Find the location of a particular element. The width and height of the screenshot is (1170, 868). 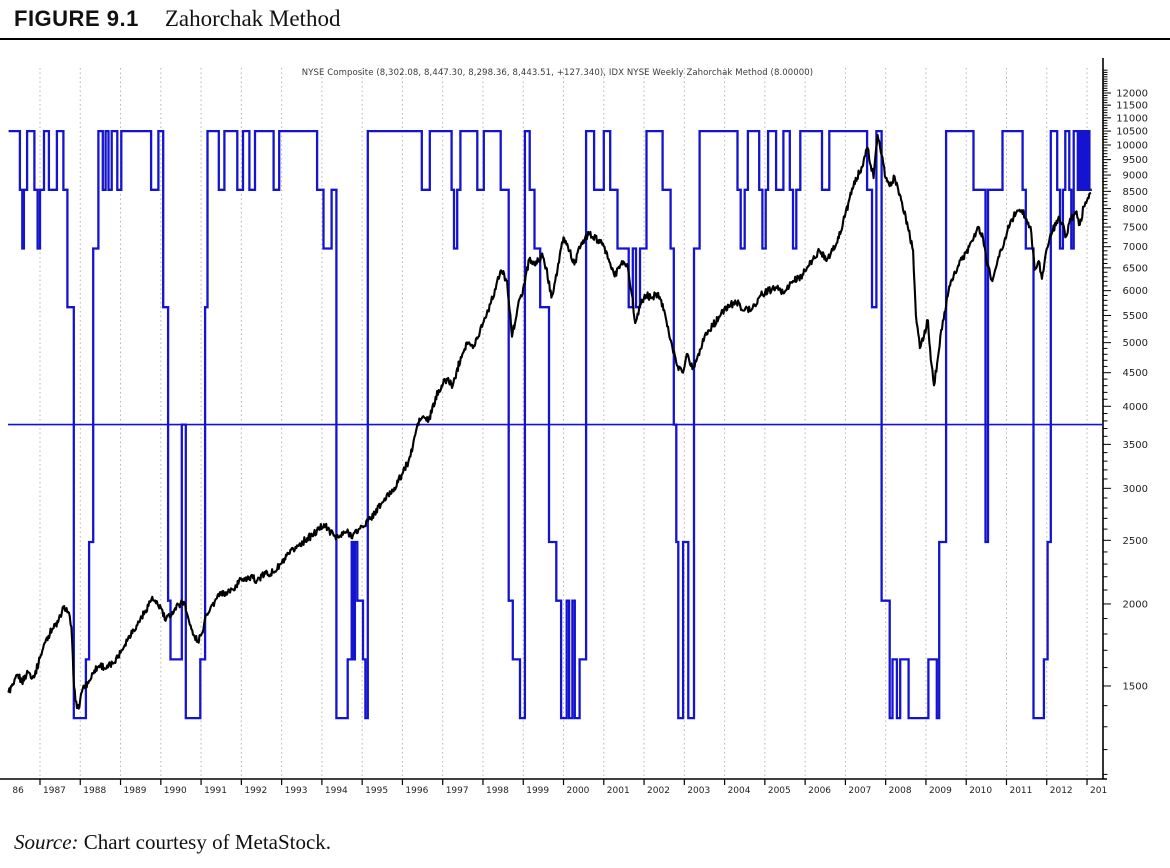

y-axis-label: 3000 is located at coordinates (1135, 489).